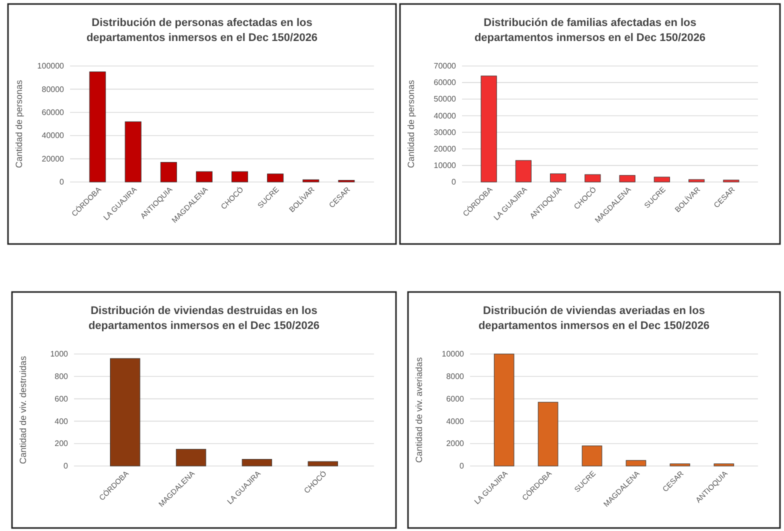  I want to click on chart-title: Distribución de viviendas destruidas en los departamentos inmersos en el Dec 150/2026, so click(204, 318).